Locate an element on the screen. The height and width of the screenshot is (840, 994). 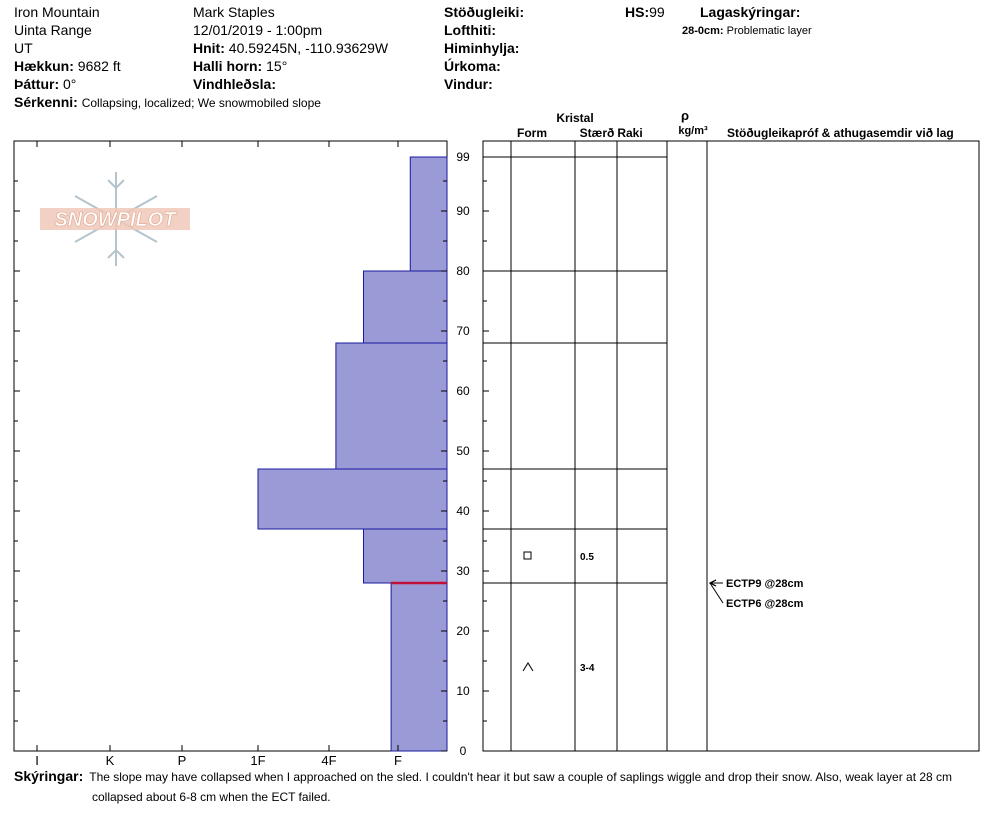
depth-tick-label: 0 is located at coordinates (463, 751).